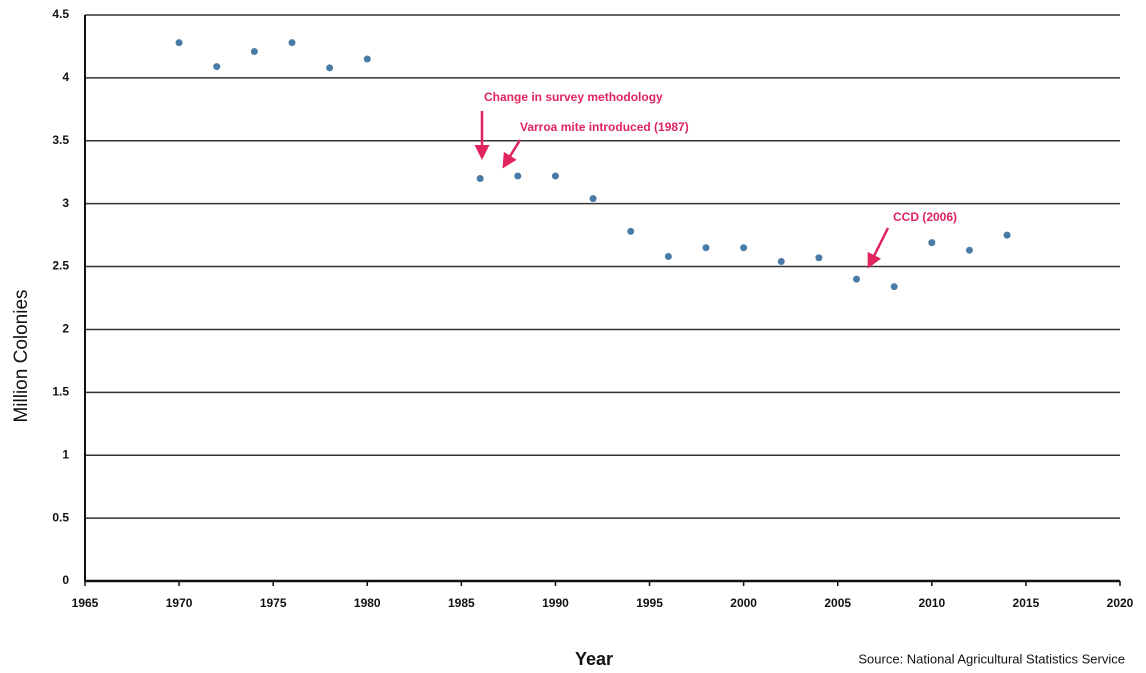  Describe the element at coordinates (65, 329) in the screenshot. I see `y-tick-label: 2` at that location.